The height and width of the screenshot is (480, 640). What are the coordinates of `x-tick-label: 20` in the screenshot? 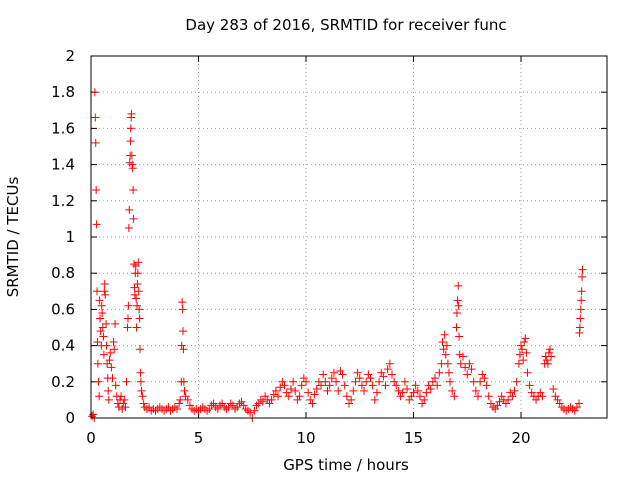 It's located at (520, 438).